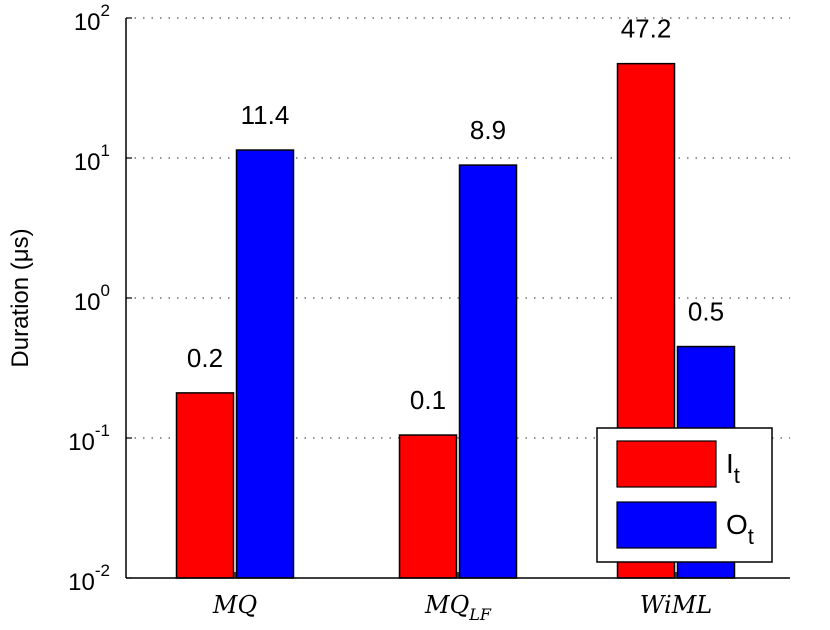 The width and height of the screenshot is (830, 630). Describe the element at coordinates (92, 298) in the screenshot. I see `y-tick-label: 10⁰` at that location.